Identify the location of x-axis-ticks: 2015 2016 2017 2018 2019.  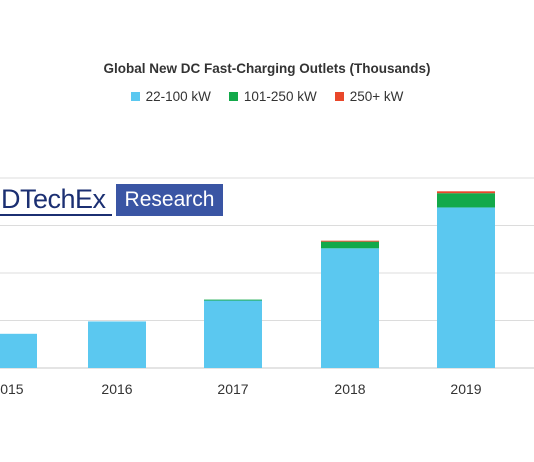
(241, 389).